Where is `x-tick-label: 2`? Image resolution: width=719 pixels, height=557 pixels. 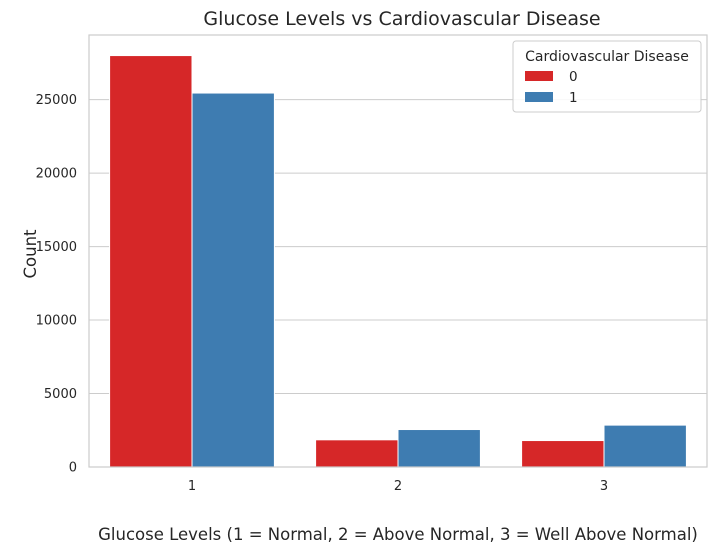
x-tick-label: 2 is located at coordinates (398, 486).